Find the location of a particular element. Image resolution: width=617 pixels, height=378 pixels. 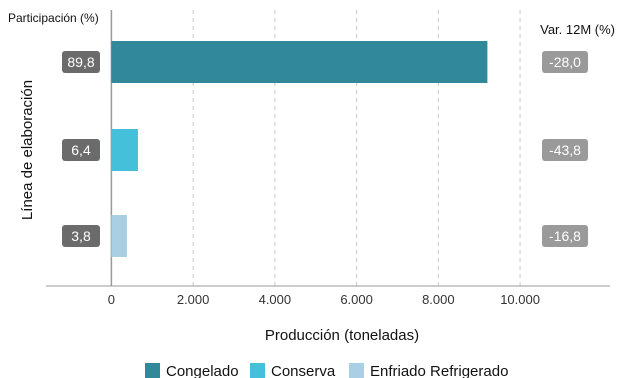

share-header: Participación (%) is located at coordinates (53, 18).